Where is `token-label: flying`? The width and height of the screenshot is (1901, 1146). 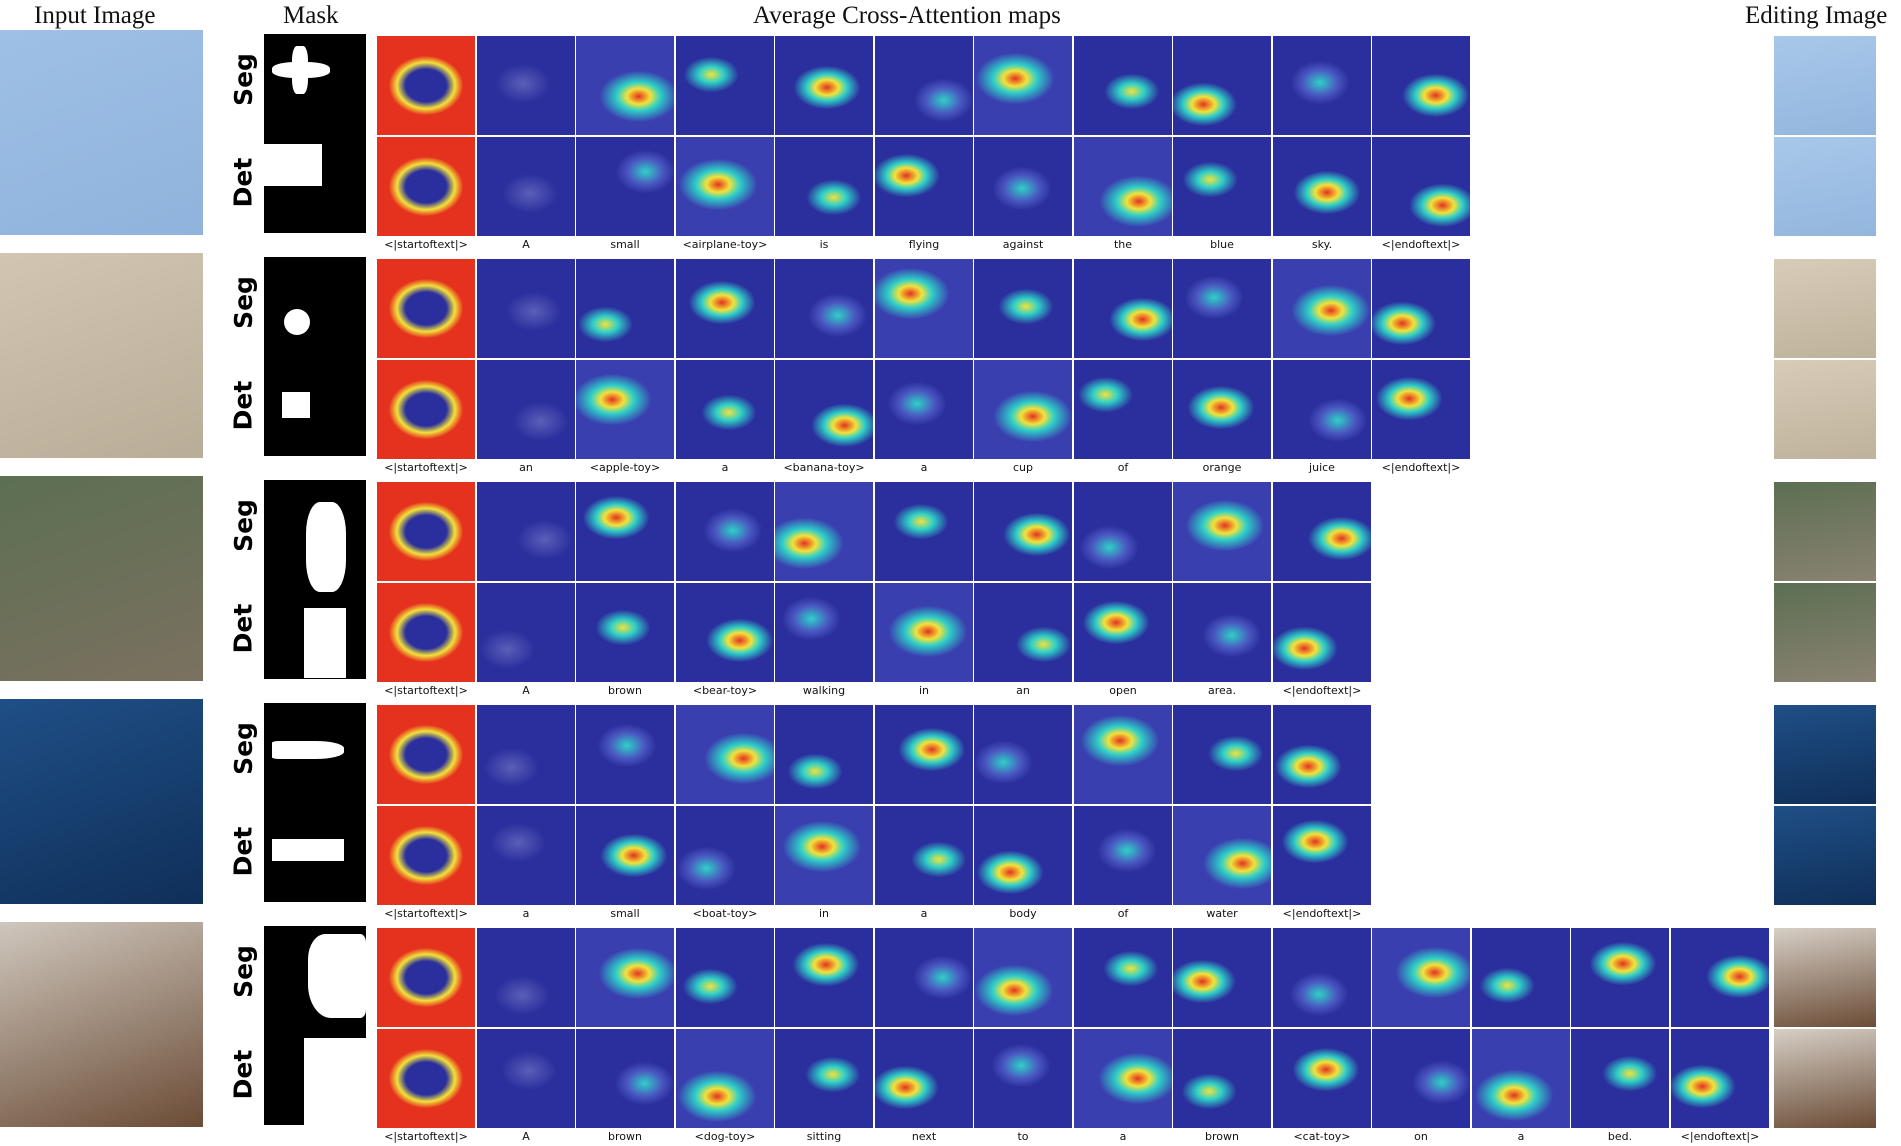
token-label: flying is located at coordinates (924, 244).